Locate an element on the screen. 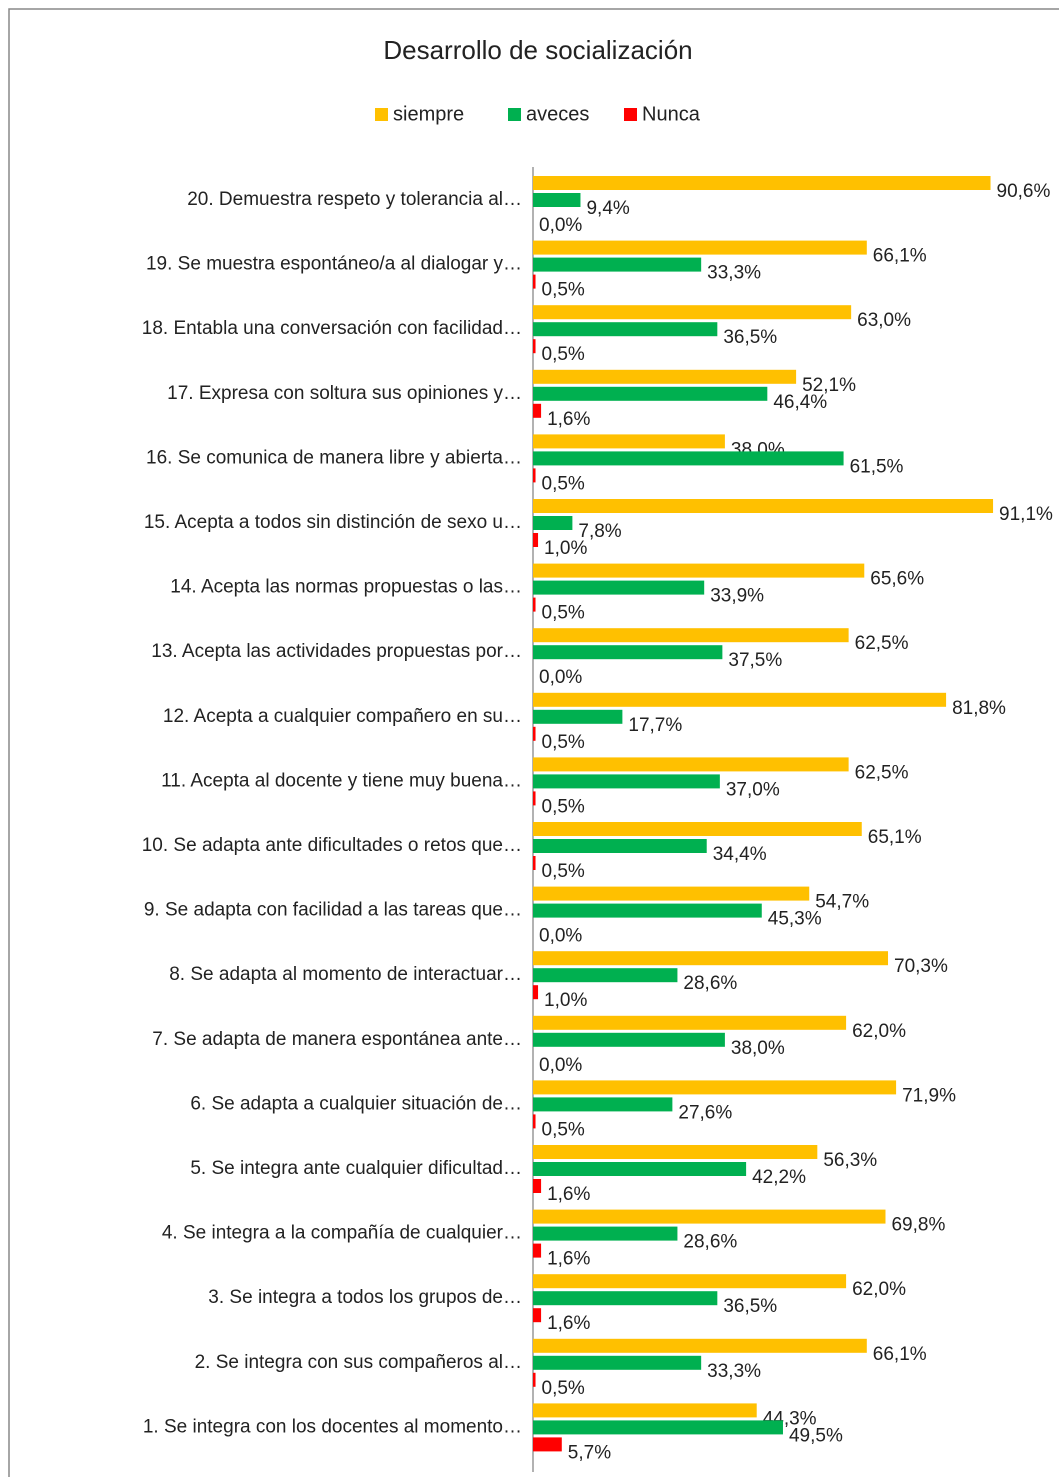 This screenshot has height=1477, width=1059. value-label: 45,3% is located at coordinates (795, 919).